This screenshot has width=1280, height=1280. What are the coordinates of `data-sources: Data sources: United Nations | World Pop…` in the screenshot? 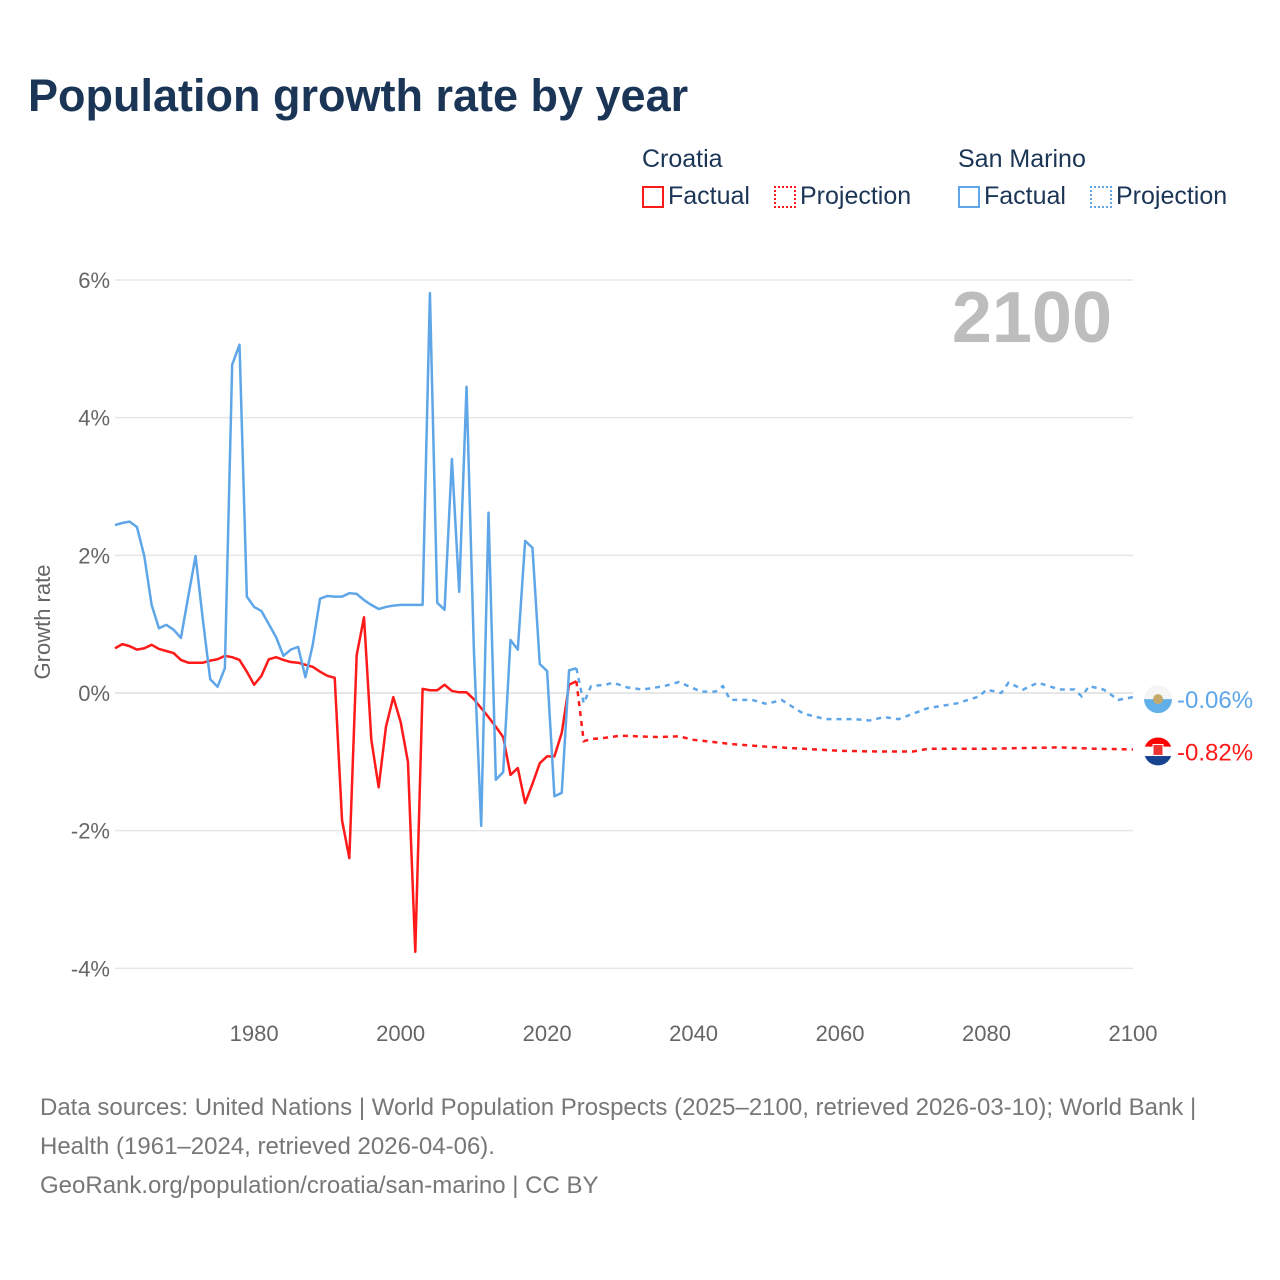 It's located at (618, 1127).